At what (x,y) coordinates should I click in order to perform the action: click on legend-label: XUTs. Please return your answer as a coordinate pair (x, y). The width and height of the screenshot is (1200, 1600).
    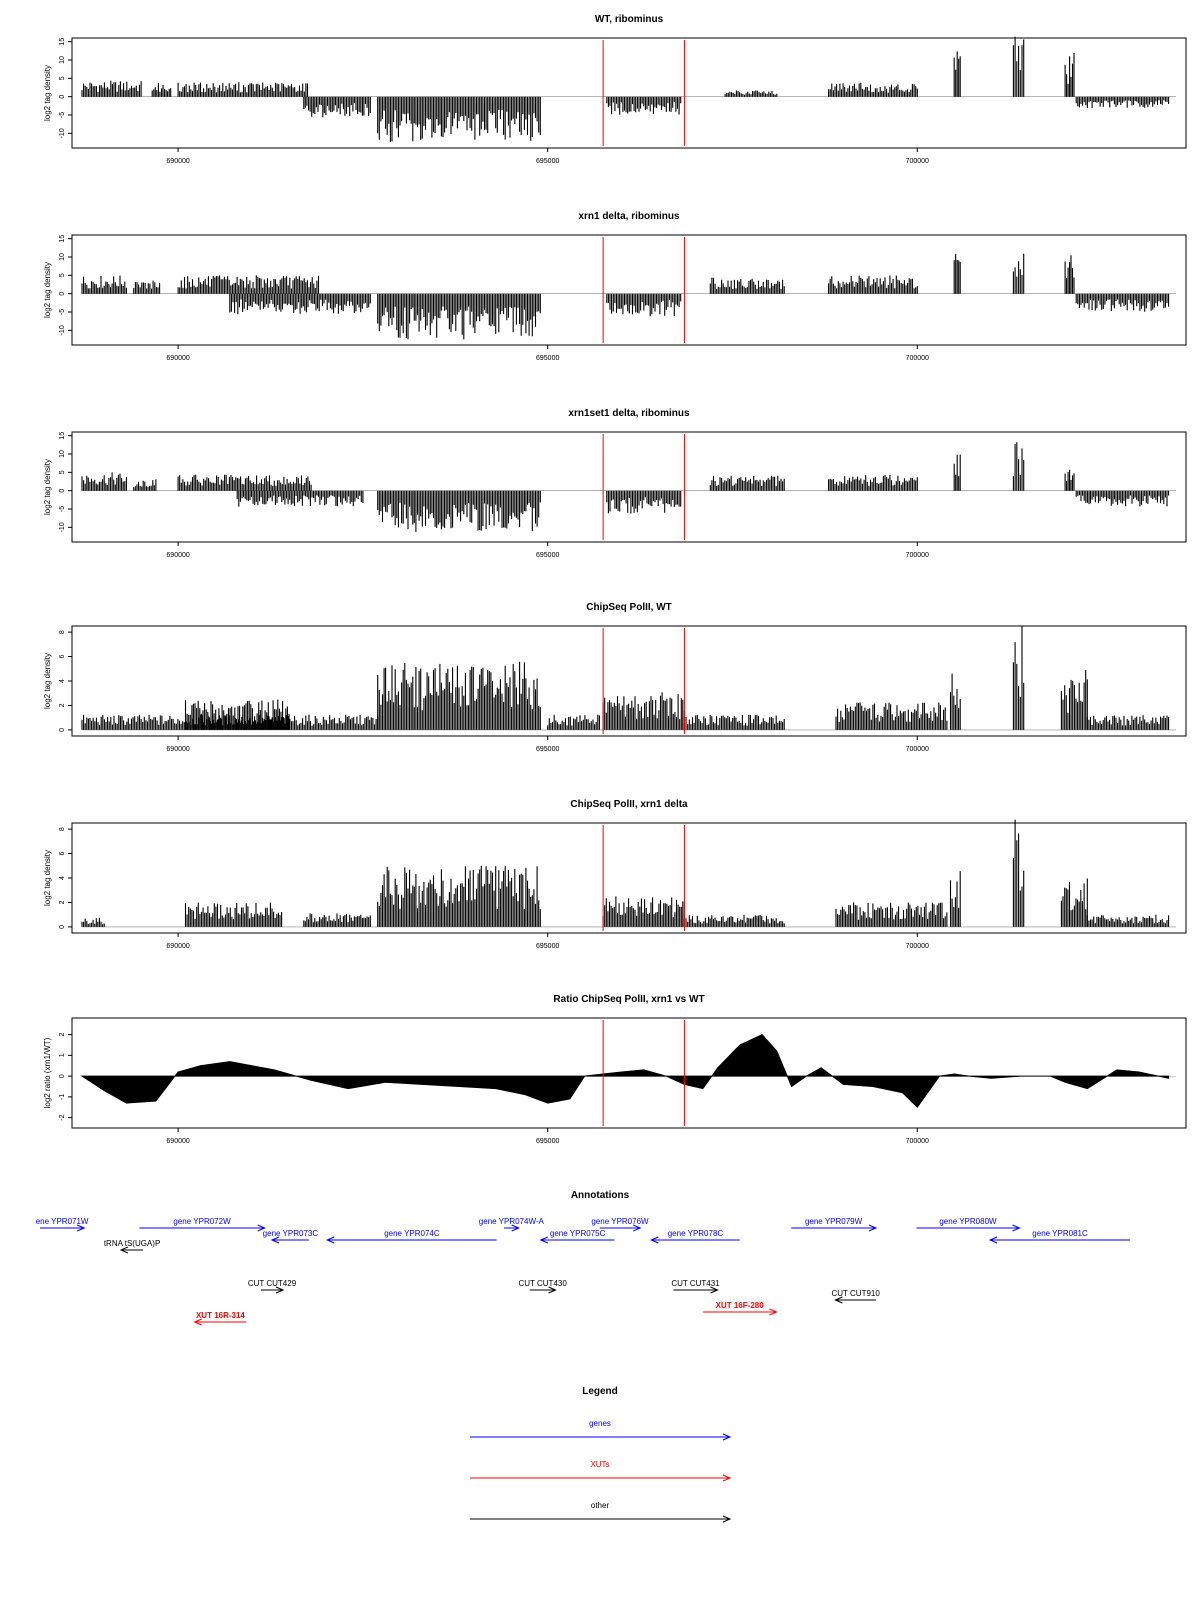
    Looking at the image, I should click on (599, 1464).